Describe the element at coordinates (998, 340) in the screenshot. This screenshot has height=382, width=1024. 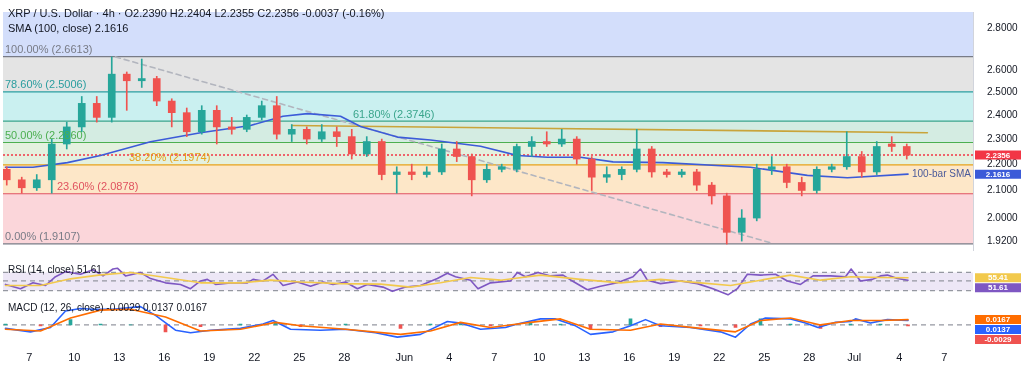
I see `text: -0.0029` at that location.